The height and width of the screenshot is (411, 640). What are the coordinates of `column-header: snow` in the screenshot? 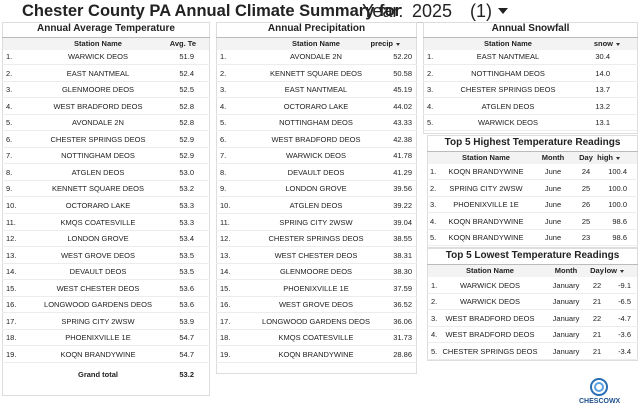 It's located at (600, 44).